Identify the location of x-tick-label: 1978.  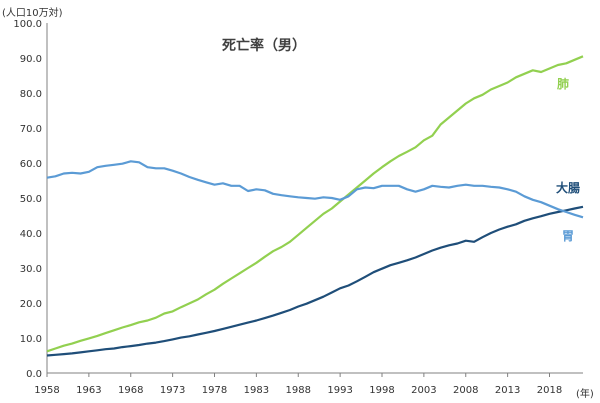
(214, 390).